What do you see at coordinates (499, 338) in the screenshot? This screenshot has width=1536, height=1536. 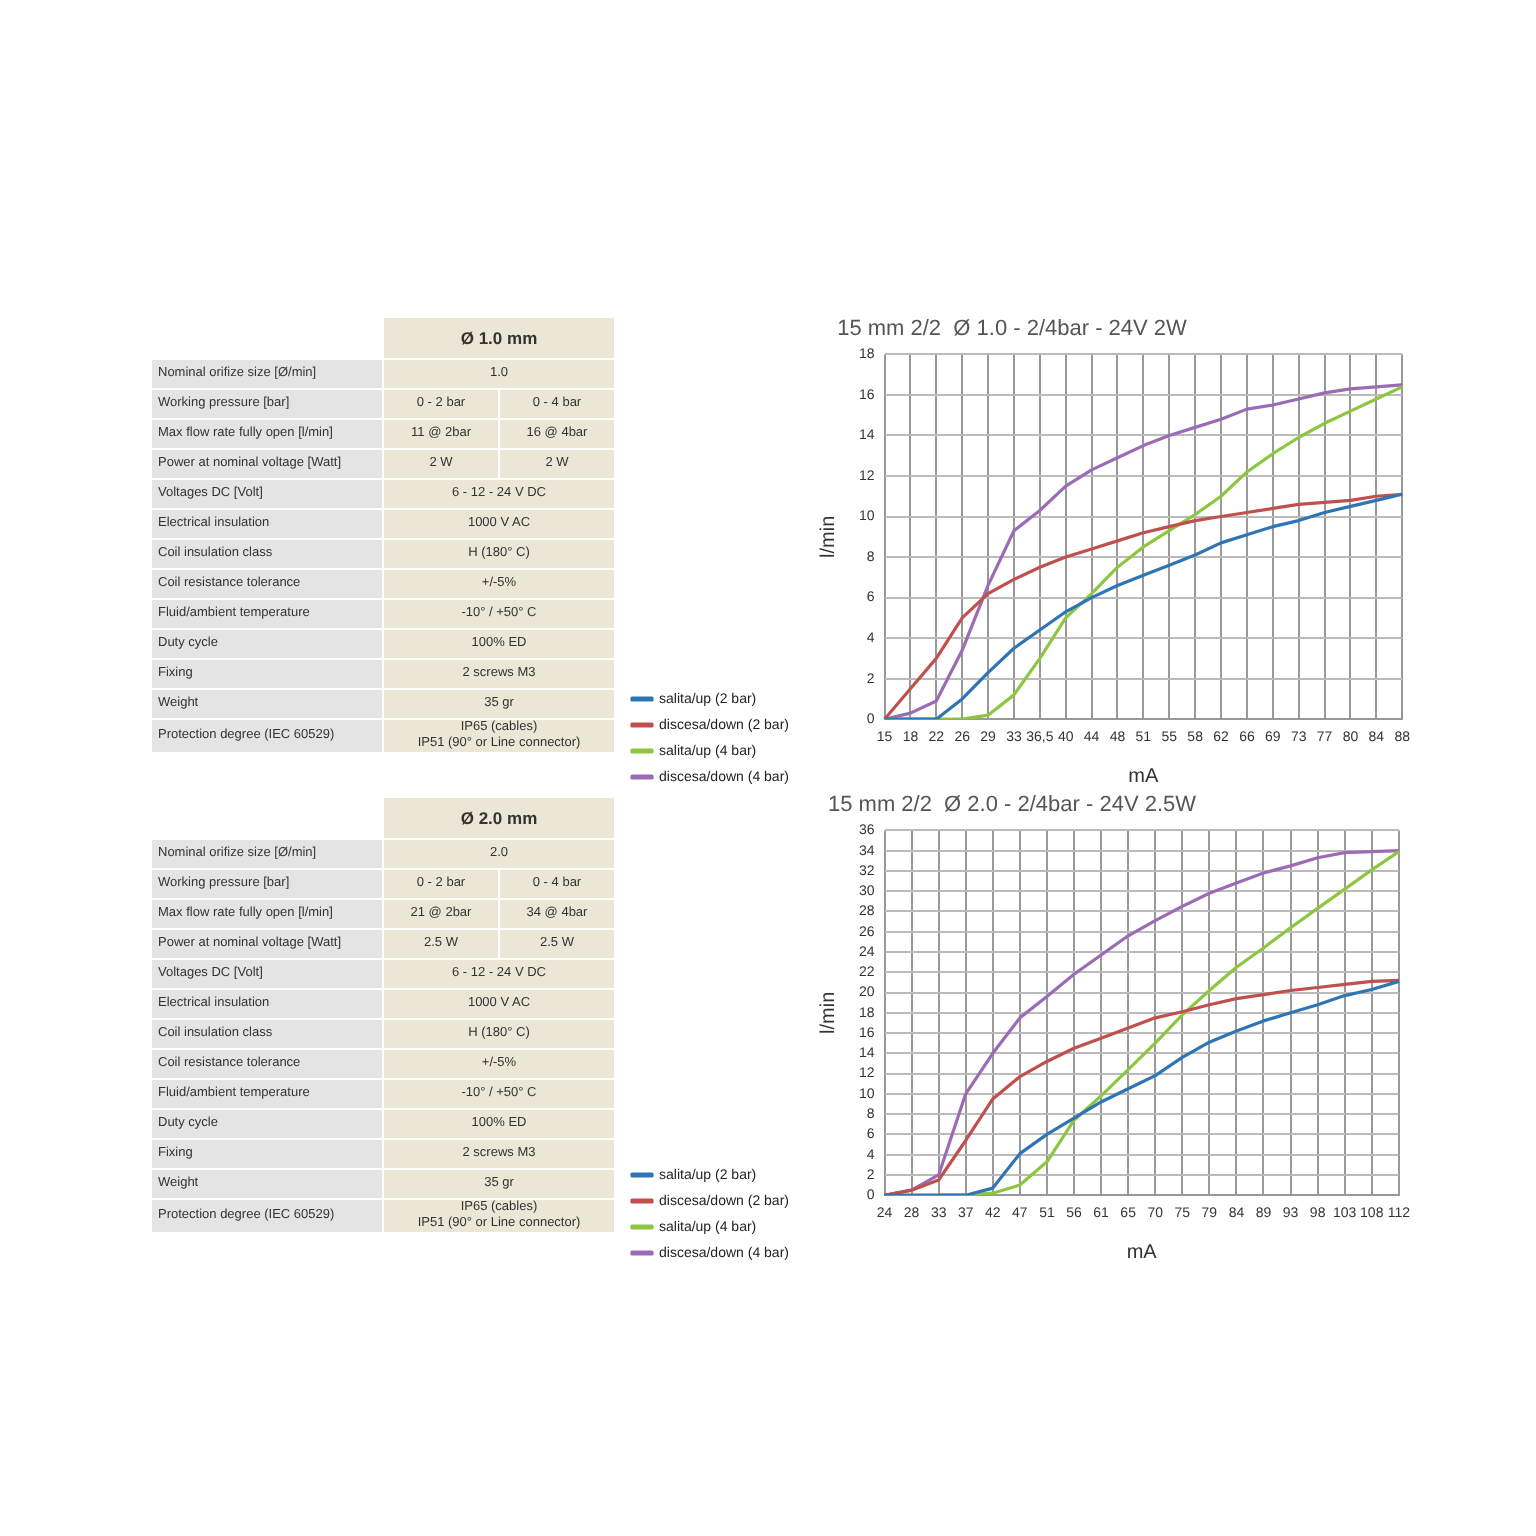 I see `text: Ø 1.0 mm` at bounding box center [499, 338].